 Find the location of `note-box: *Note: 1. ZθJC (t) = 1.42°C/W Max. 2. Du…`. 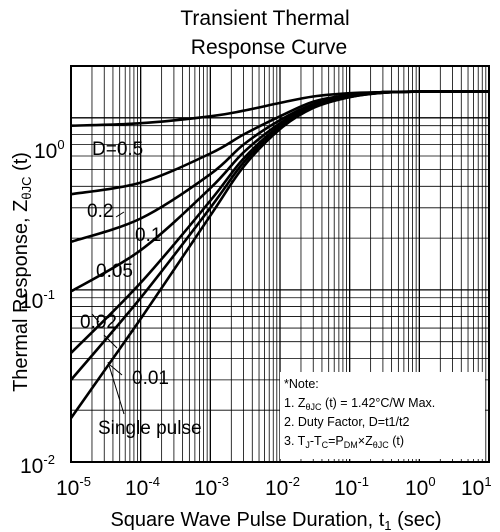

note-box: *Note: 1. ZθJC (t) = 1.42°C/W Max. 2. Du… is located at coordinates (382, 415).